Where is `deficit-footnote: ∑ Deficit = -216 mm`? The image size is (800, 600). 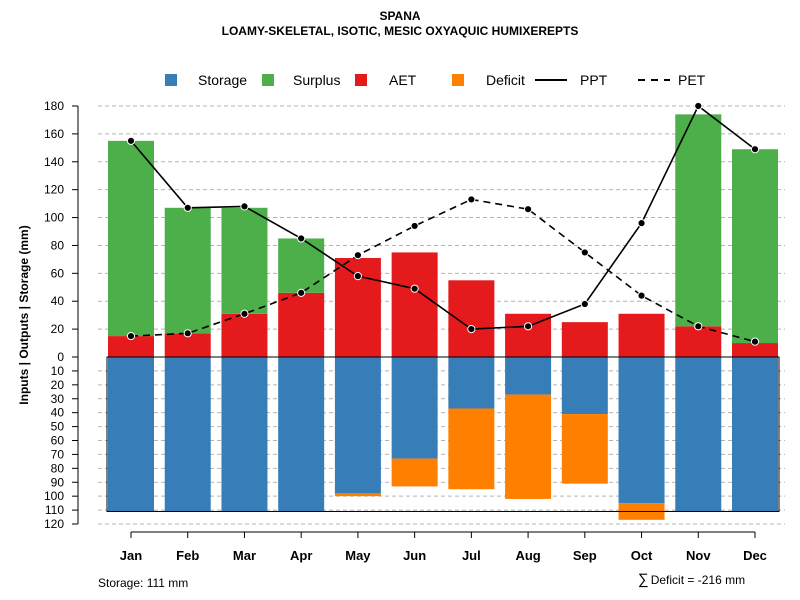
deficit-footnote: ∑ Deficit = -216 mm is located at coordinates (691, 579).